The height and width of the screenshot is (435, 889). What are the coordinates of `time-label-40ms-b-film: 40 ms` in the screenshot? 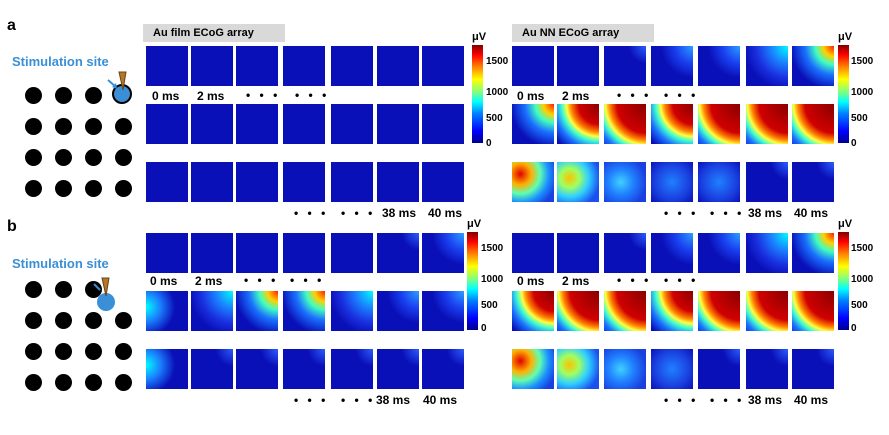 It's located at (440, 400).